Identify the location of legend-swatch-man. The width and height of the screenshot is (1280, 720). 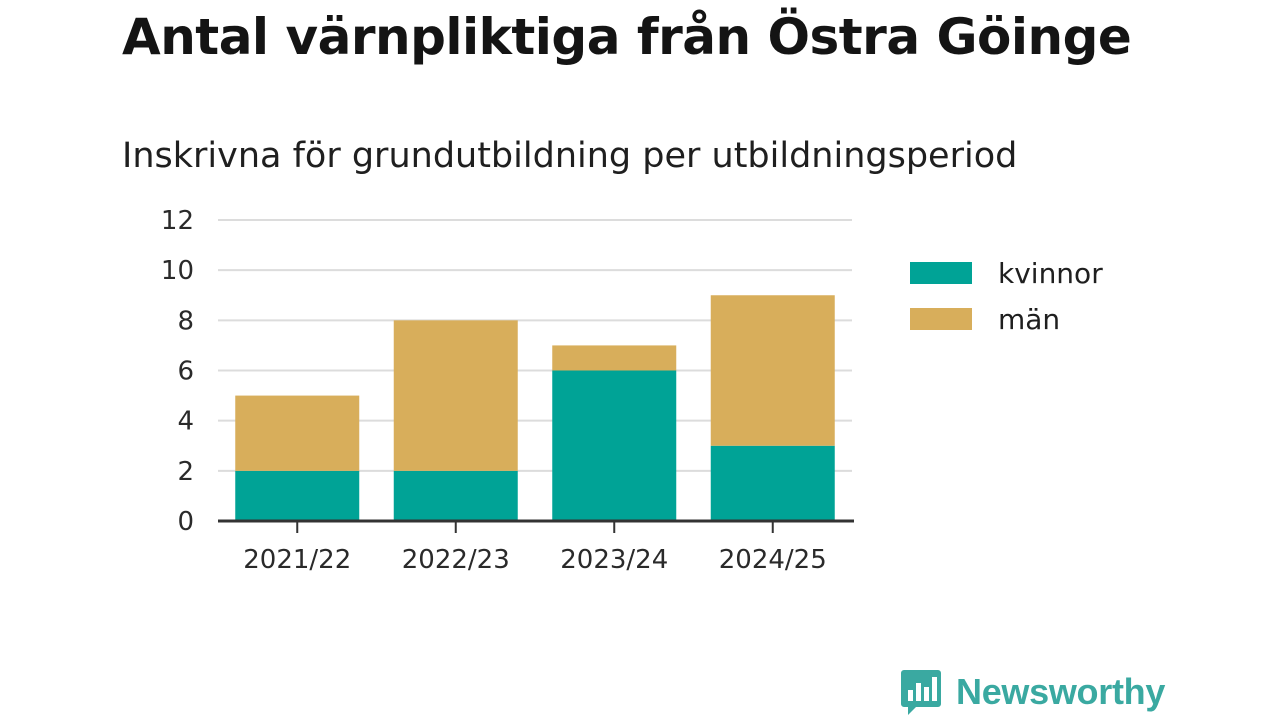
(941, 319).